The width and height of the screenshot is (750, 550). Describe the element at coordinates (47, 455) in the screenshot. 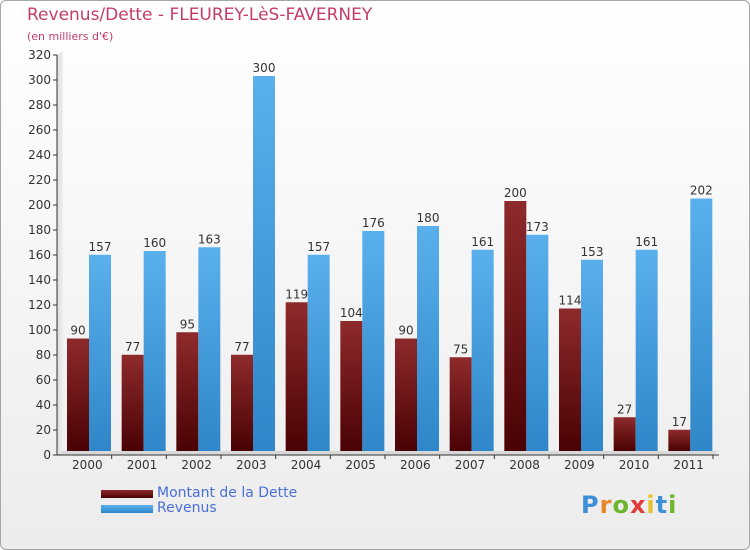

I see `y-tick-label: 0` at that location.